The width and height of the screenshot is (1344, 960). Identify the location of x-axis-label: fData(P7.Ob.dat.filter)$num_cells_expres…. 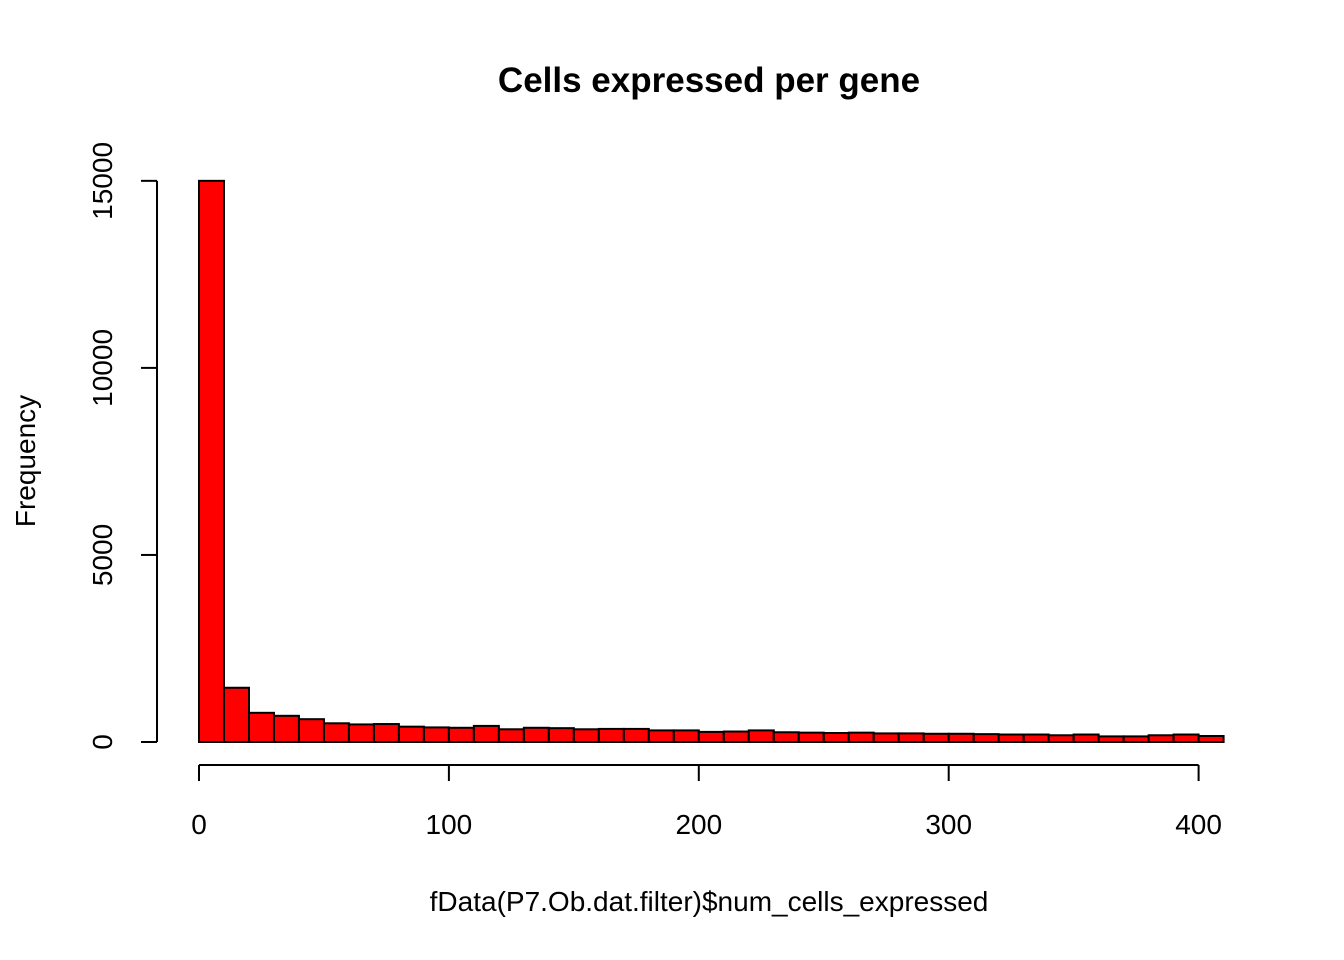
(709, 901).